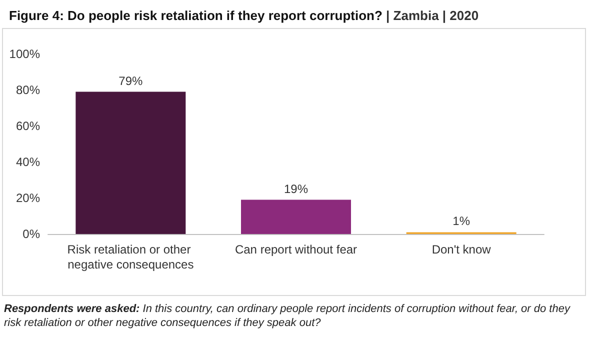 This screenshot has width=589, height=347. I want to click on data-label: 19%, so click(296, 189).